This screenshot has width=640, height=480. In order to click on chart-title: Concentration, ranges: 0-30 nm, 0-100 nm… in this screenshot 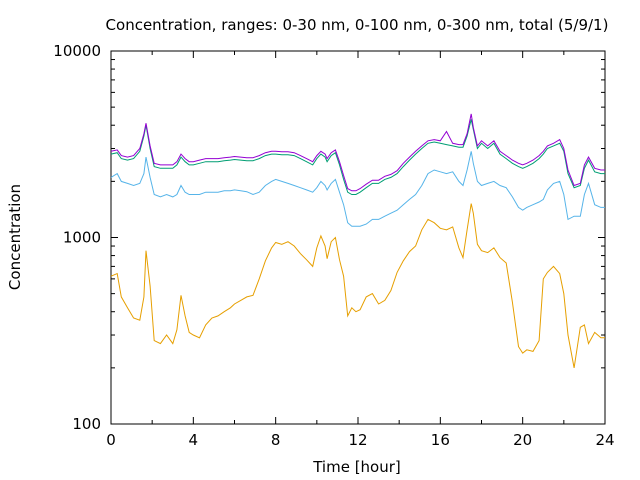, I will do `click(357, 25)`.